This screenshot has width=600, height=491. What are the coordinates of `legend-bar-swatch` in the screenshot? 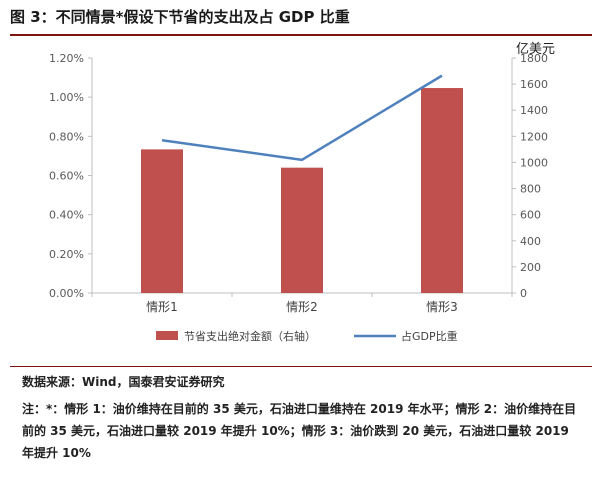 It's located at (167, 335).